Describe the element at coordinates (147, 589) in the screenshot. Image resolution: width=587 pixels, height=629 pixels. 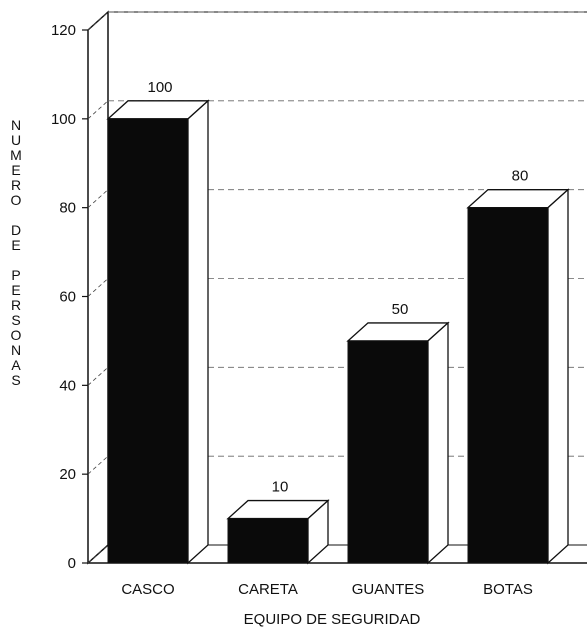
I see `x-category-label: CASCO` at that location.